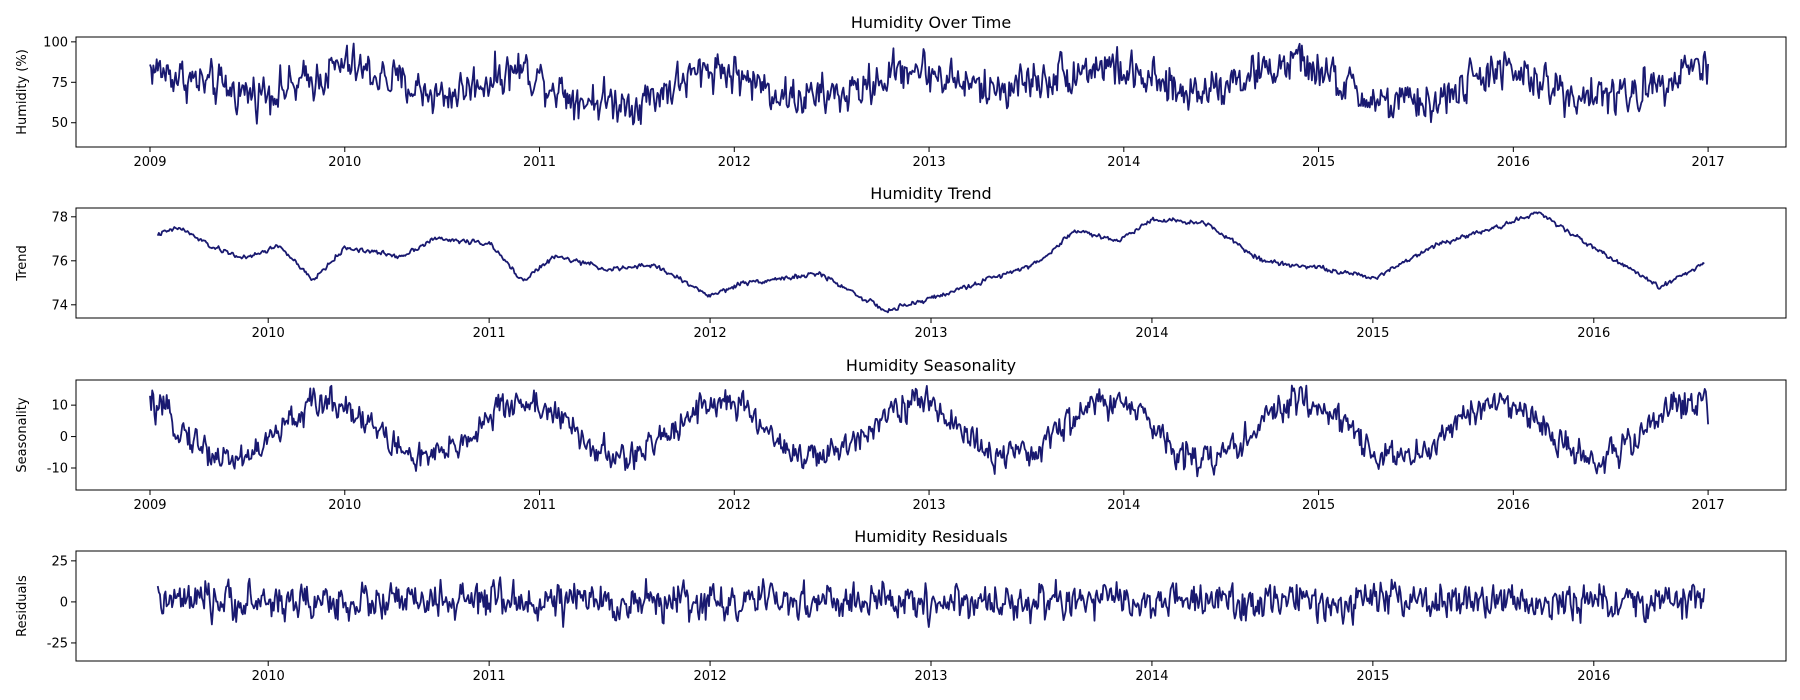 This screenshot has width=1800, height=700. Describe the element at coordinates (931, 22) in the screenshot. I see `chart-title: Humidity Over Time` at that location.